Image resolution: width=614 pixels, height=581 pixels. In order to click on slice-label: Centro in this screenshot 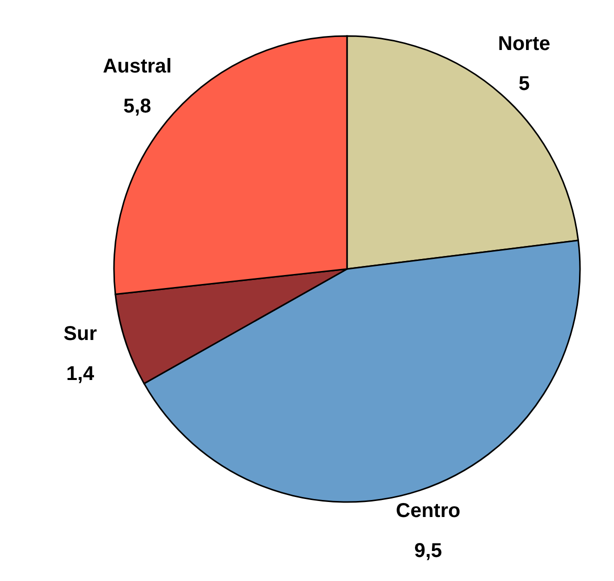, I will do `click(428, 511)`.